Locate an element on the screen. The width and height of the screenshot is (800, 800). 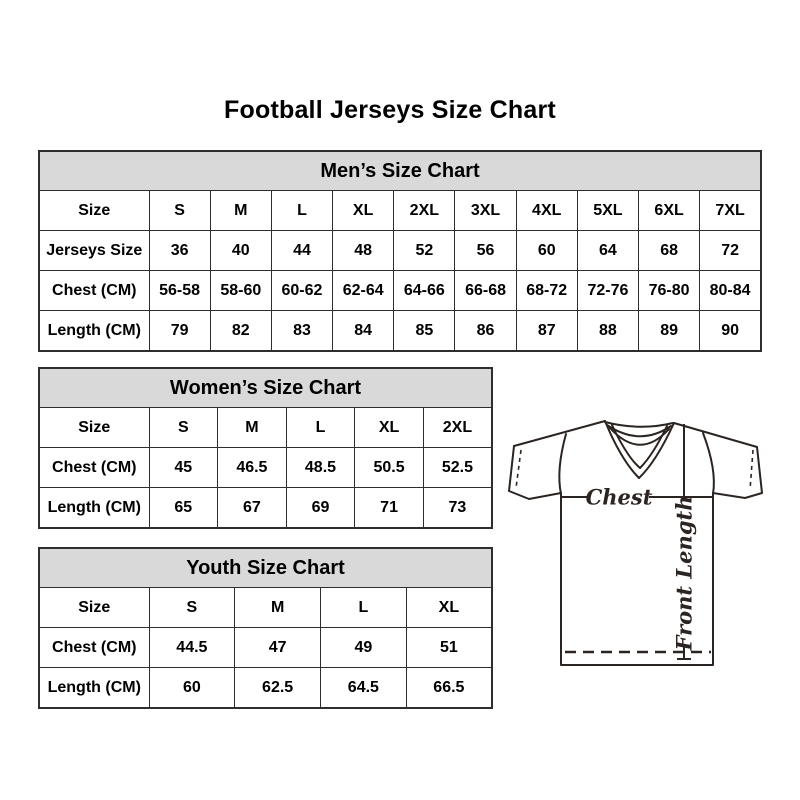
table-row: Size S M L XL is located at coordinates (265, 607).